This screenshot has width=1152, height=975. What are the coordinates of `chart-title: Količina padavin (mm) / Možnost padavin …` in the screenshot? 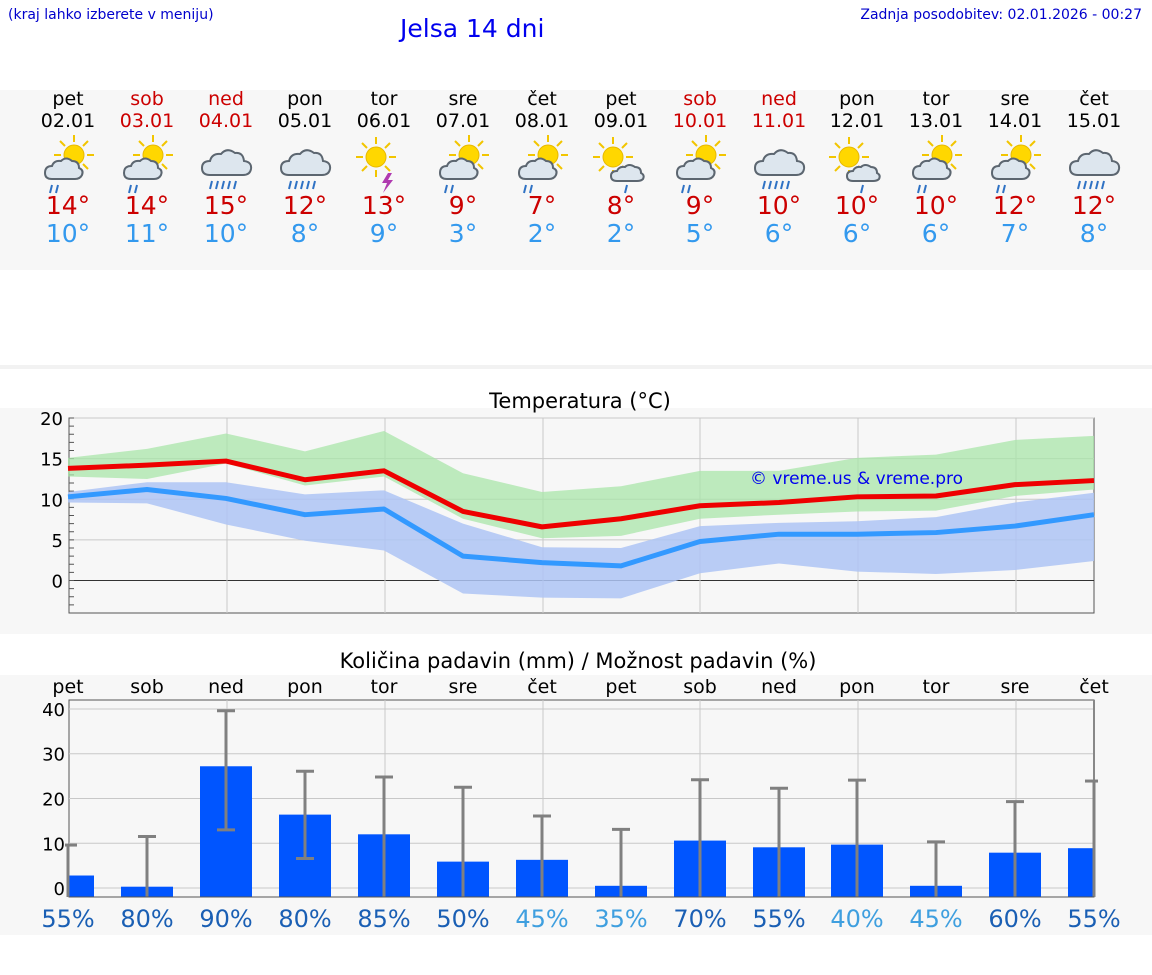 It's located at (578, 661).